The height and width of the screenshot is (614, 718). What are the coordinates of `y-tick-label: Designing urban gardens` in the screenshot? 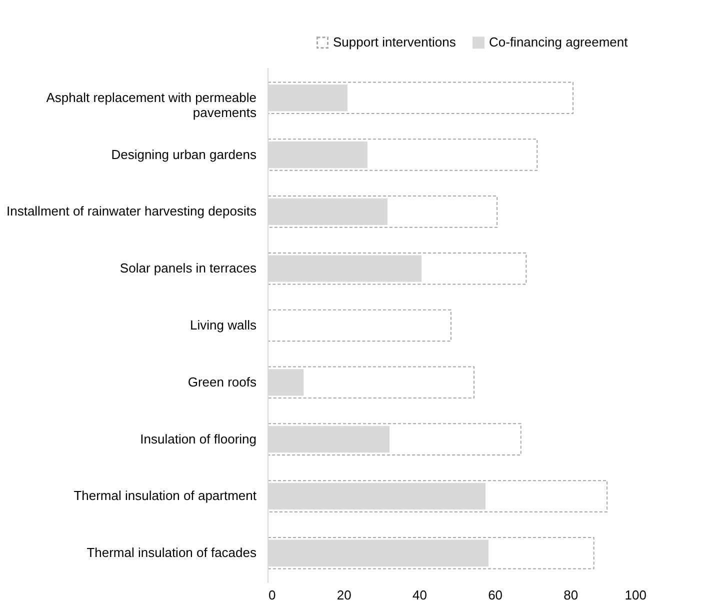 It's located at (184, 154).